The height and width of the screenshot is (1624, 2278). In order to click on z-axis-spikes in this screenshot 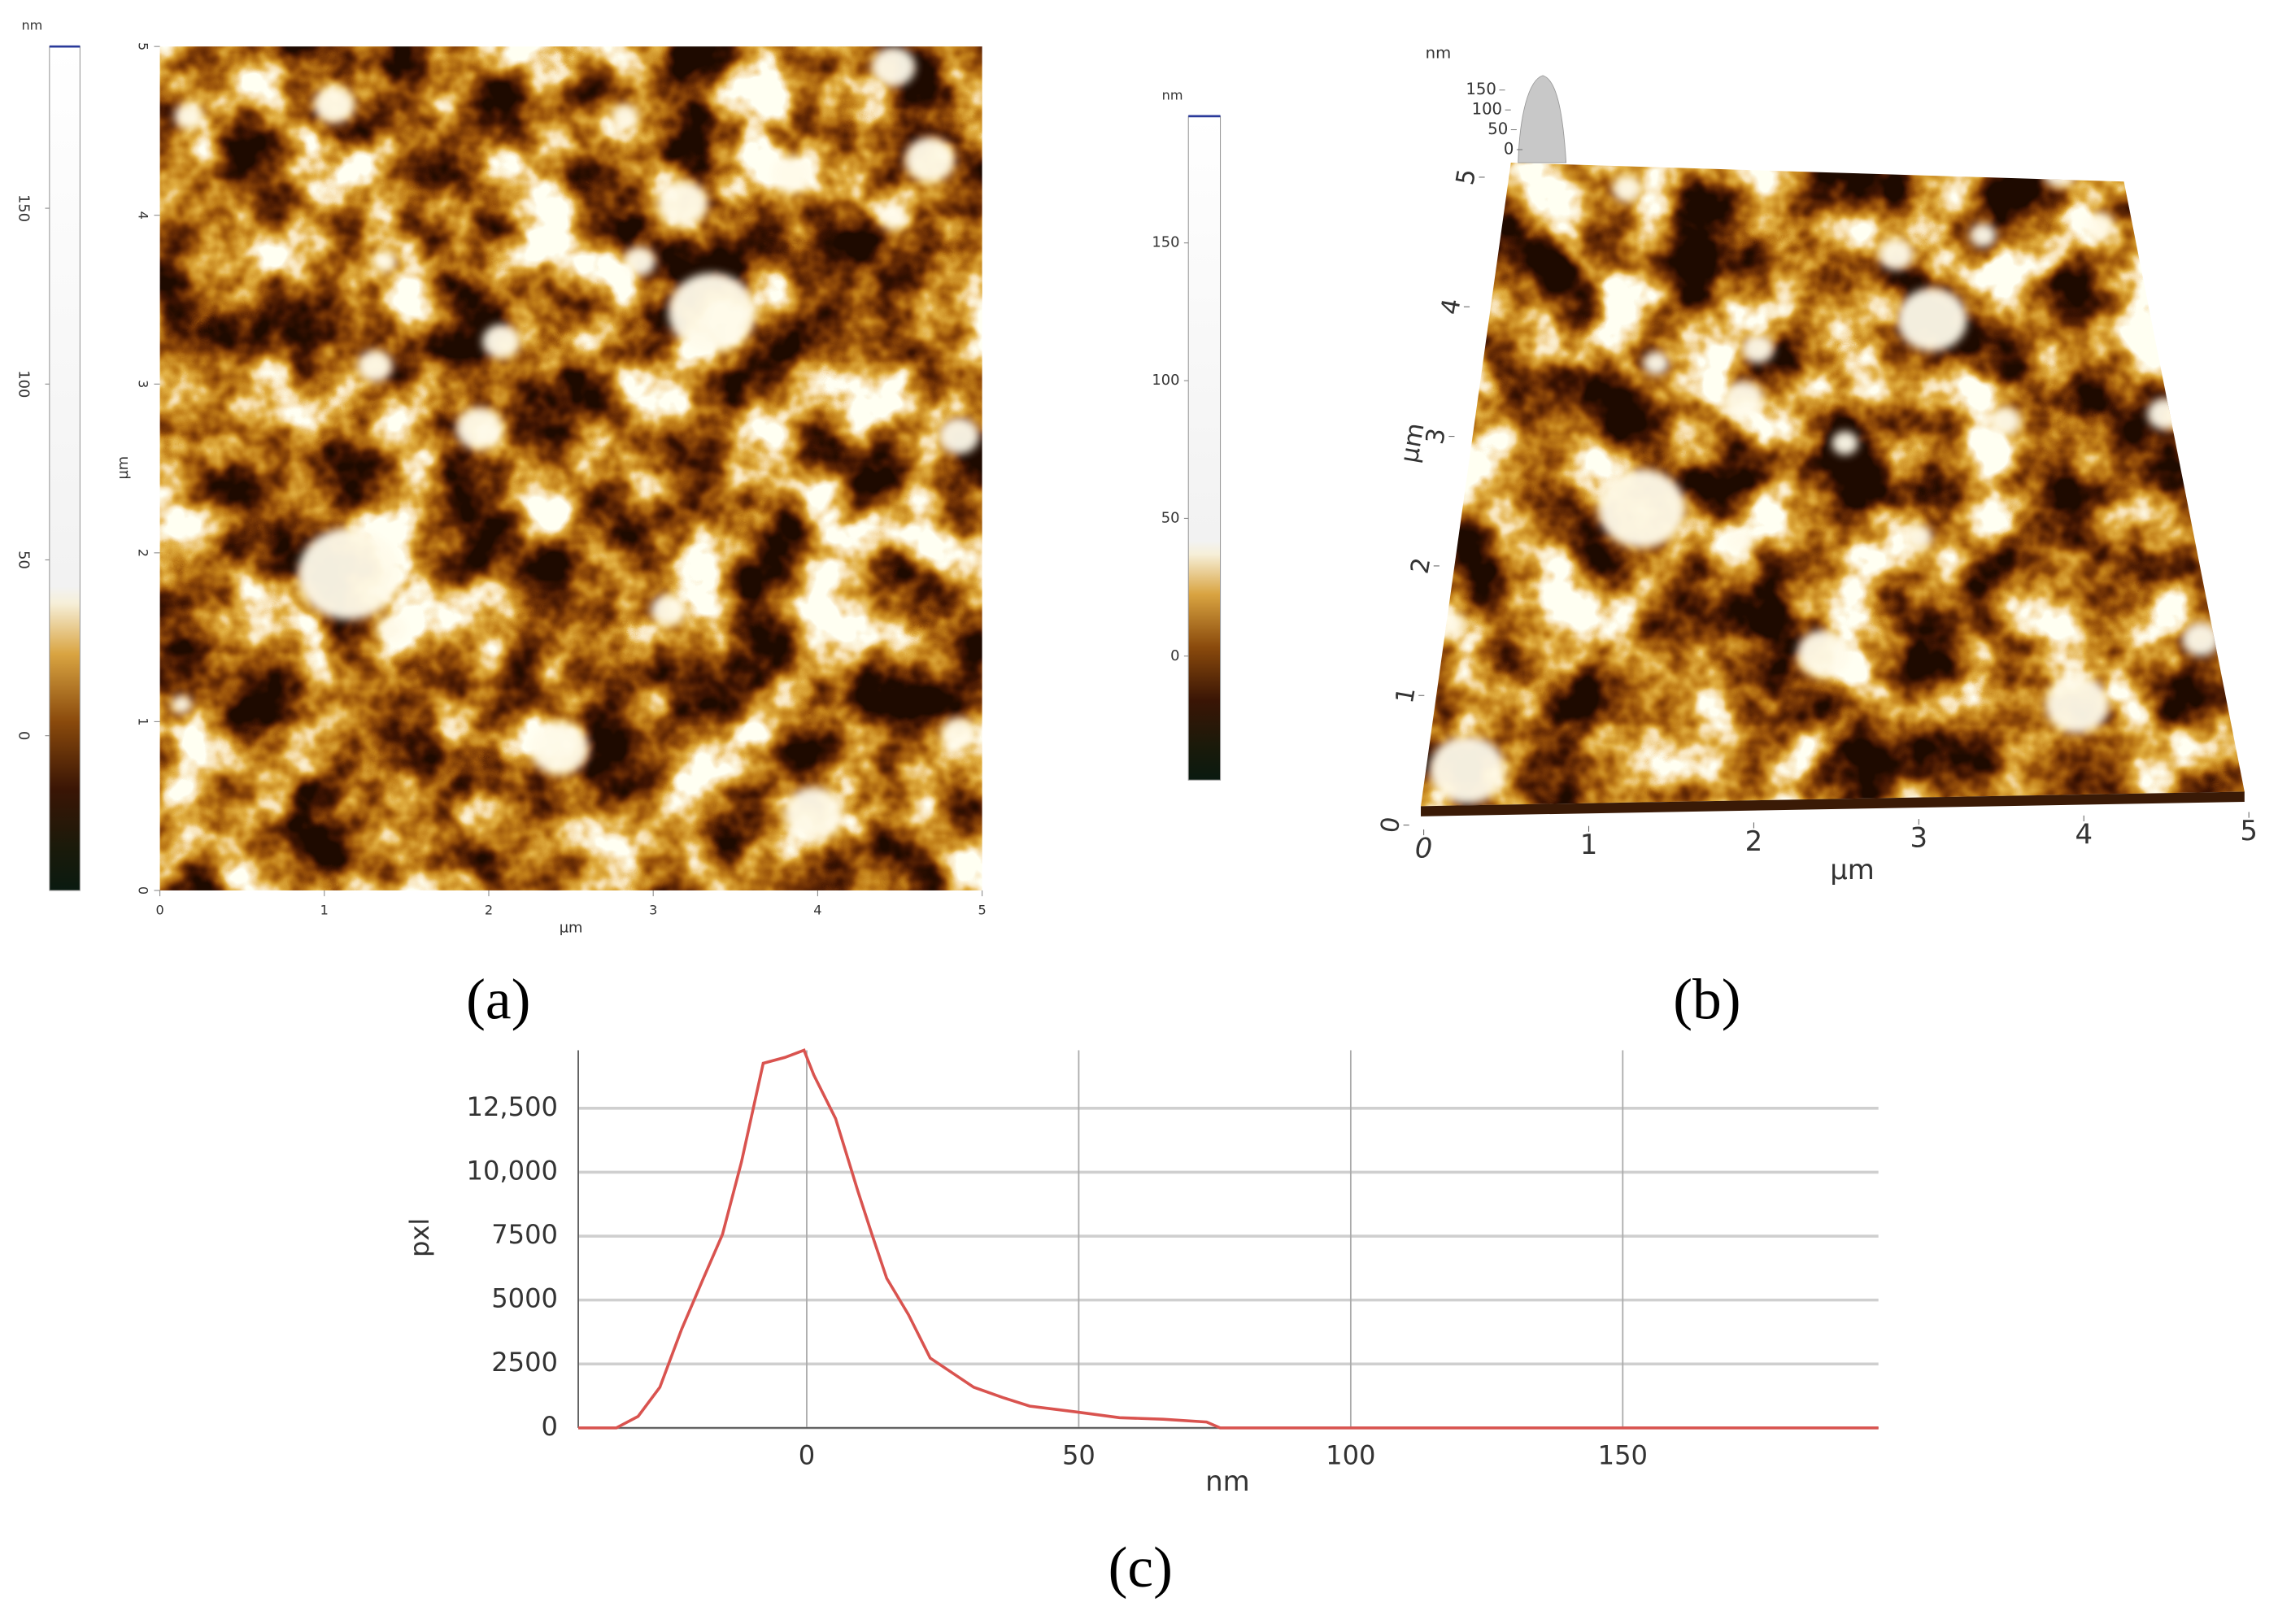, I will do `click(1542, 119)`.